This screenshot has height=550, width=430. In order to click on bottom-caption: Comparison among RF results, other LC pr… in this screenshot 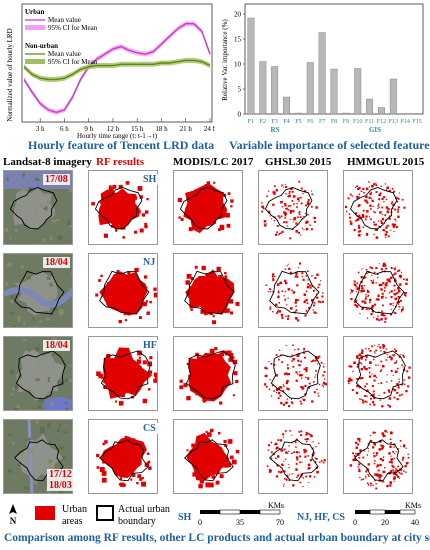, I will do `click(217, 538)`.